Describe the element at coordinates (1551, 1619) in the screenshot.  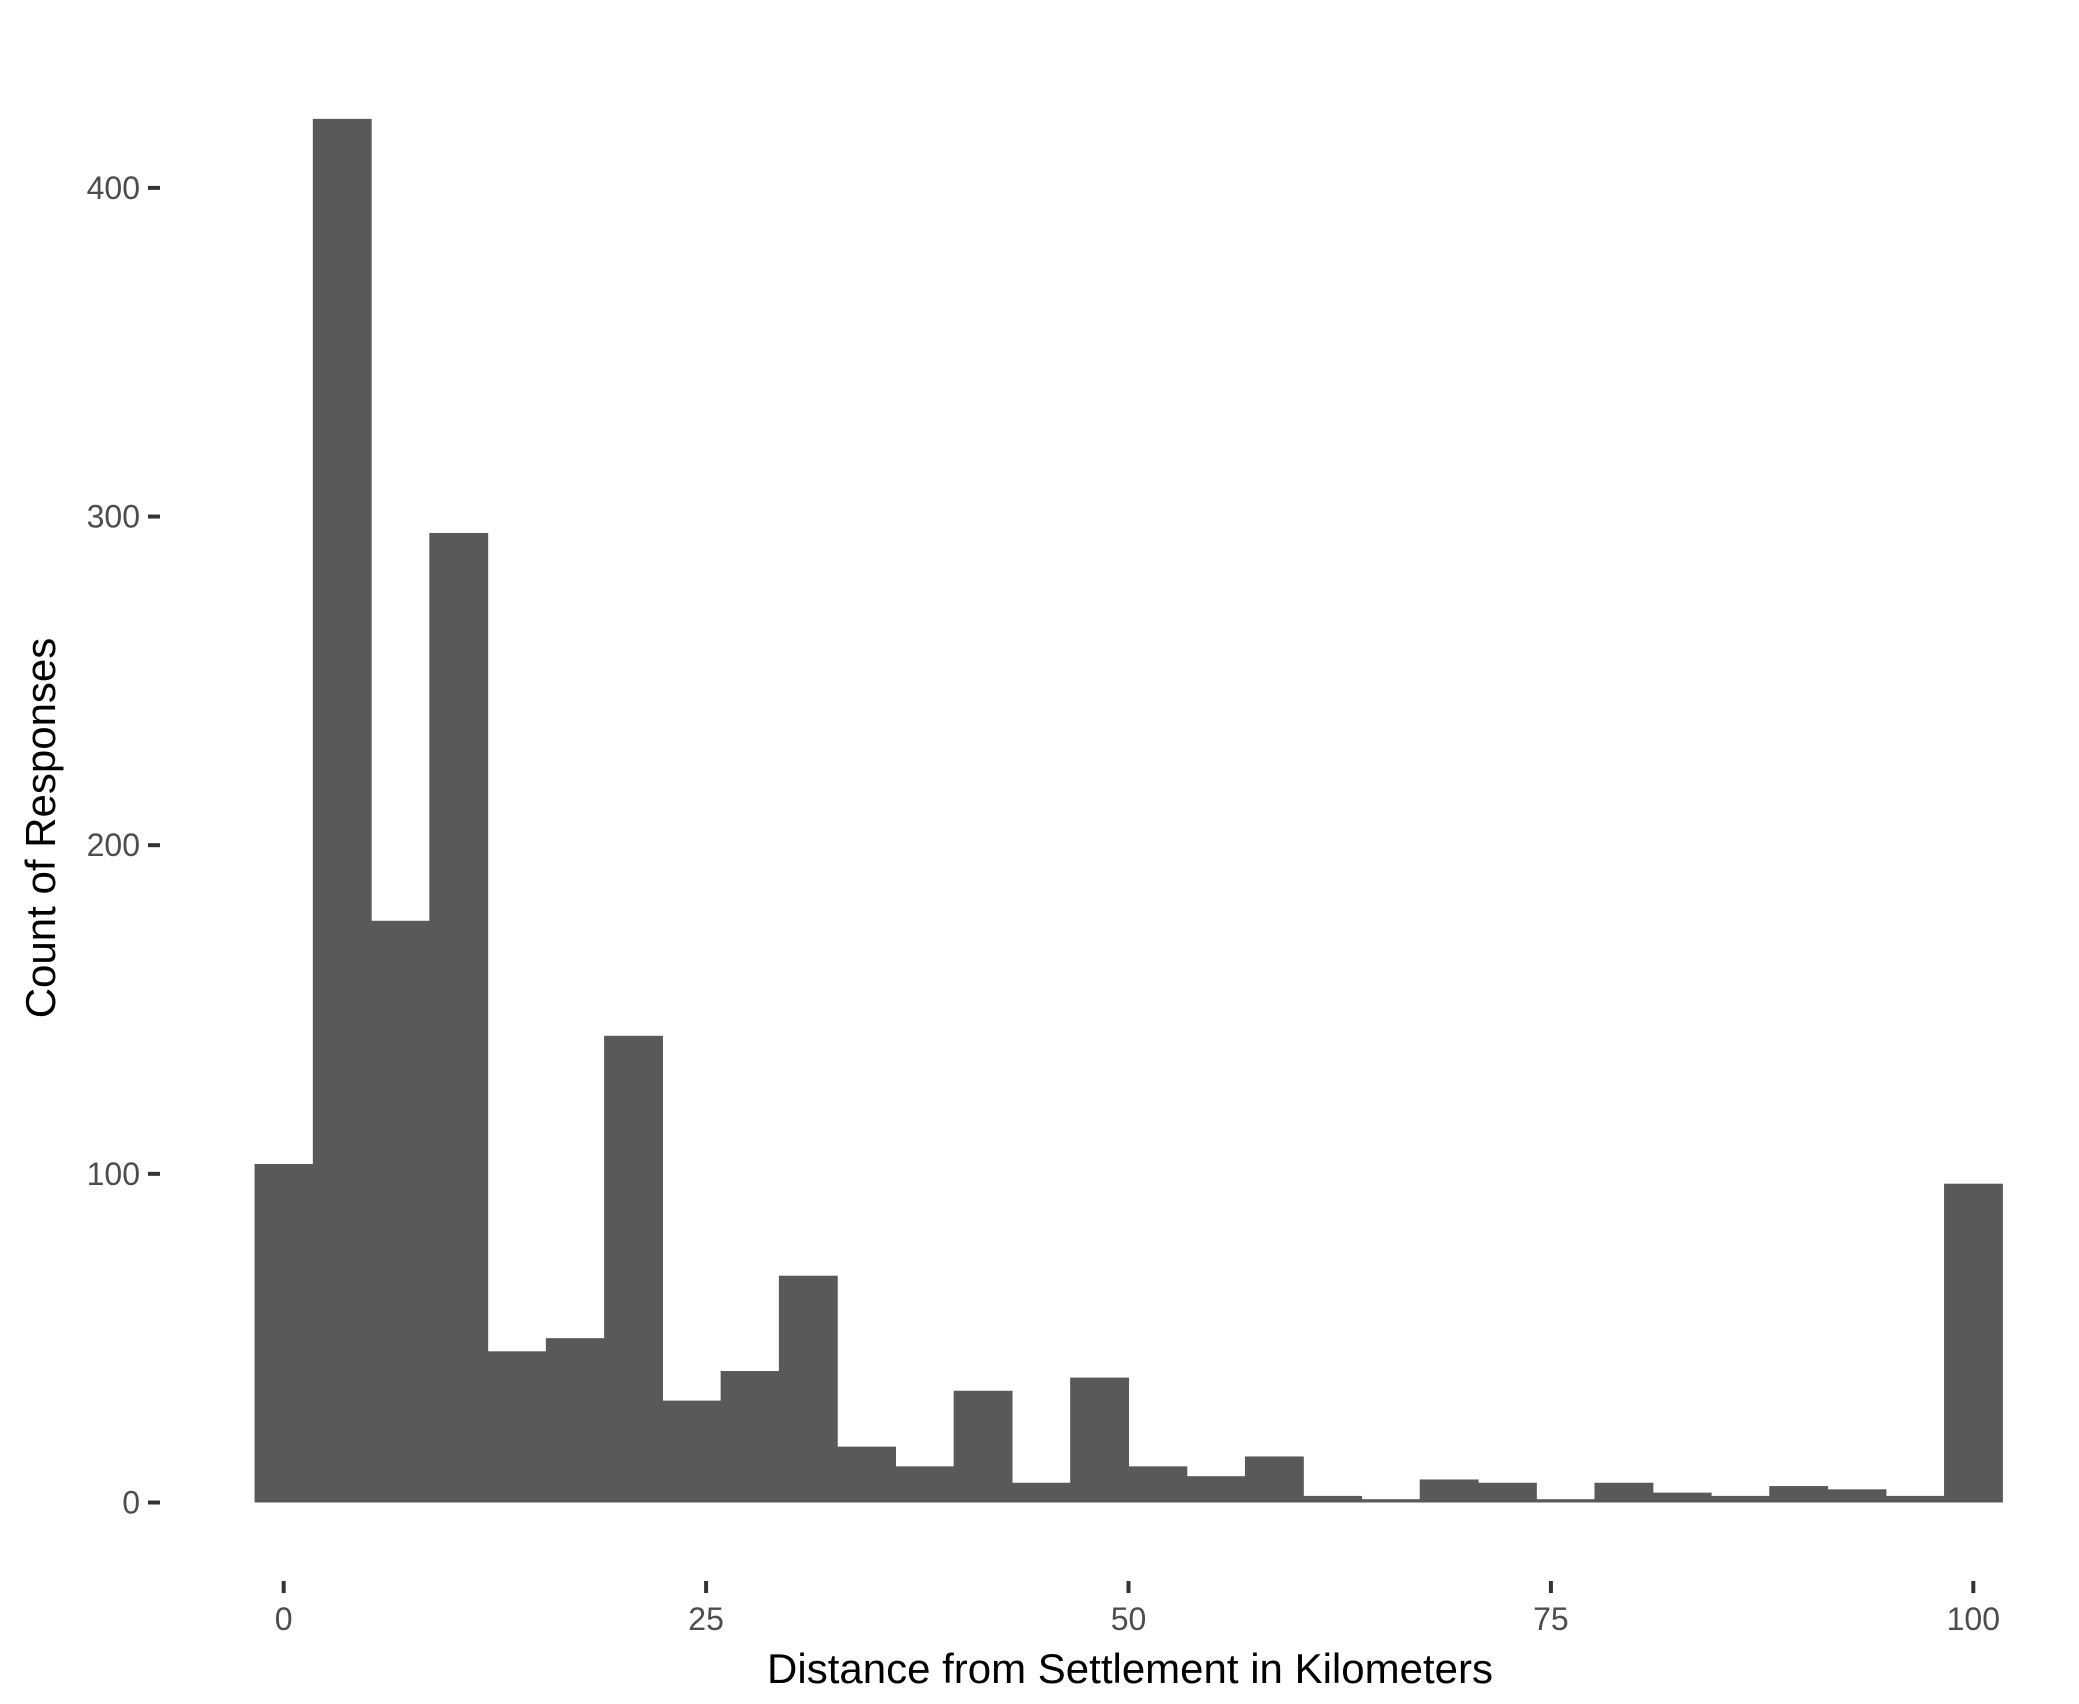
I see `x-tick-label: 75` at that location.